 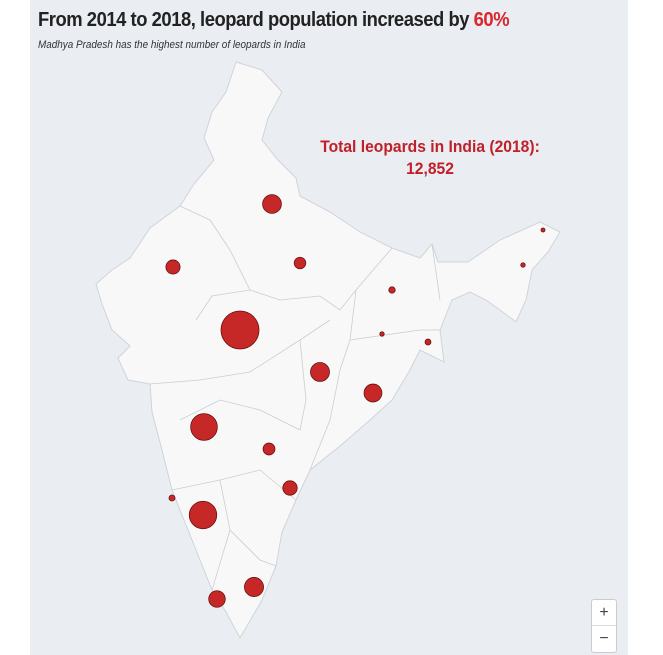 I want to click on bubble-bihar, so click(x=392, y=290).